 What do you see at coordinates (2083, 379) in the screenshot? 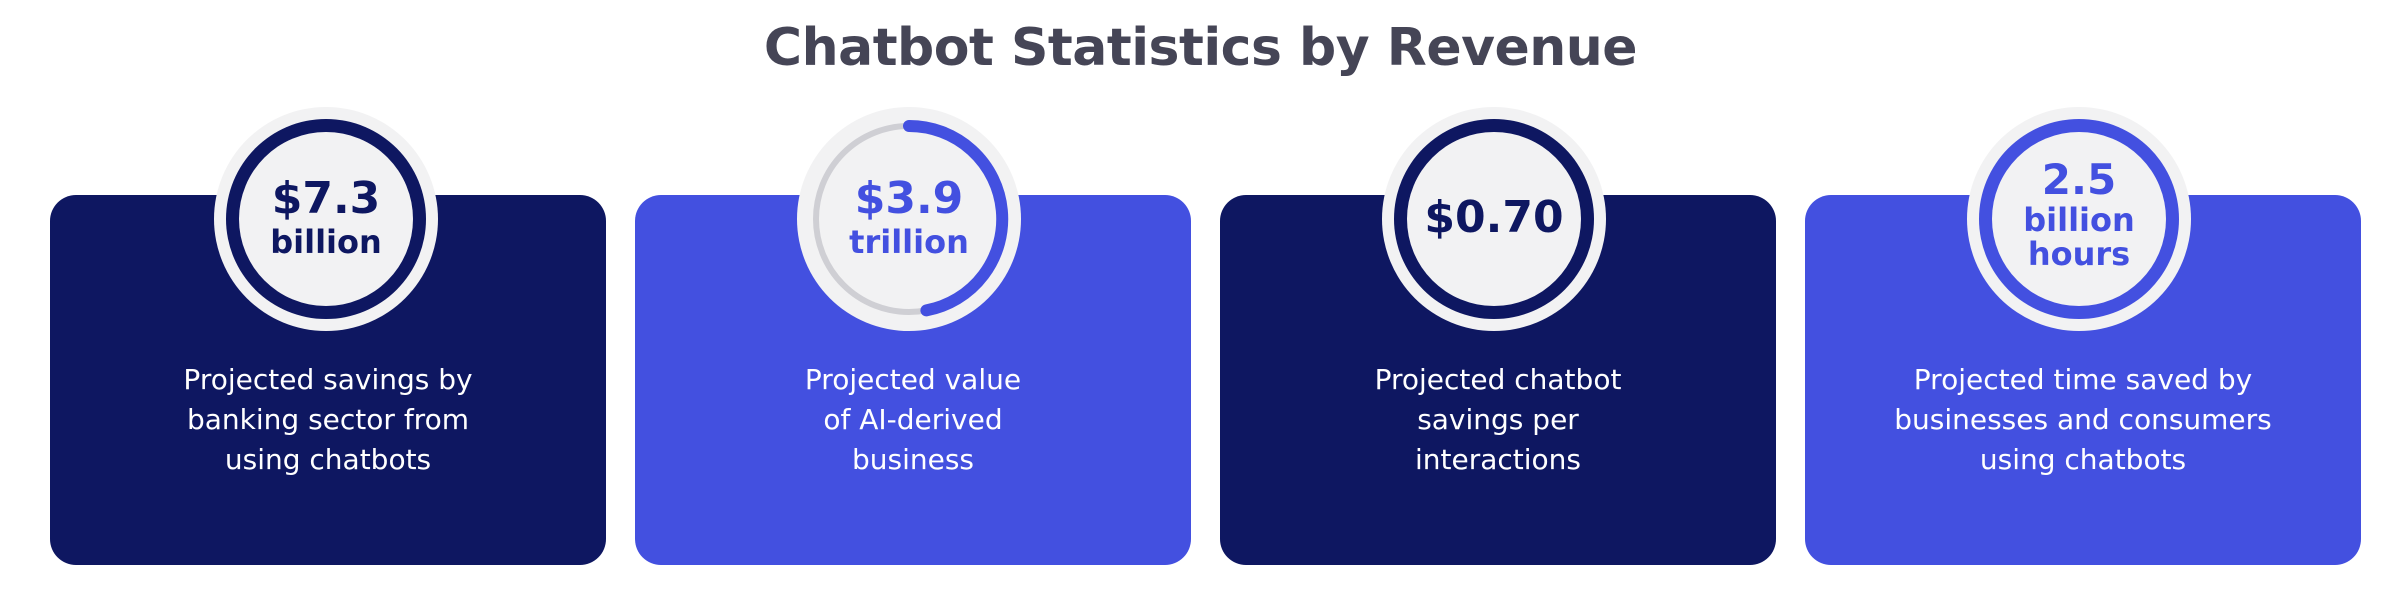
I see `description-line: Projected time saved by` at bounding box center [2083, 379].